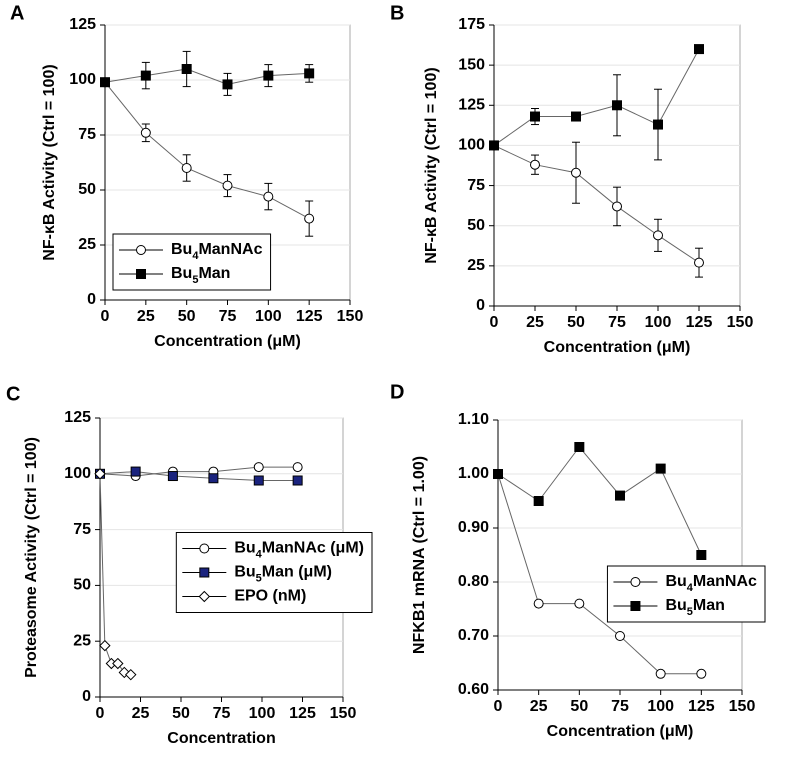  What do you see at coordinates (473, 581) in the screenshot?
I see `y-tick-label: 0.80` at bounding box center [473, 581].